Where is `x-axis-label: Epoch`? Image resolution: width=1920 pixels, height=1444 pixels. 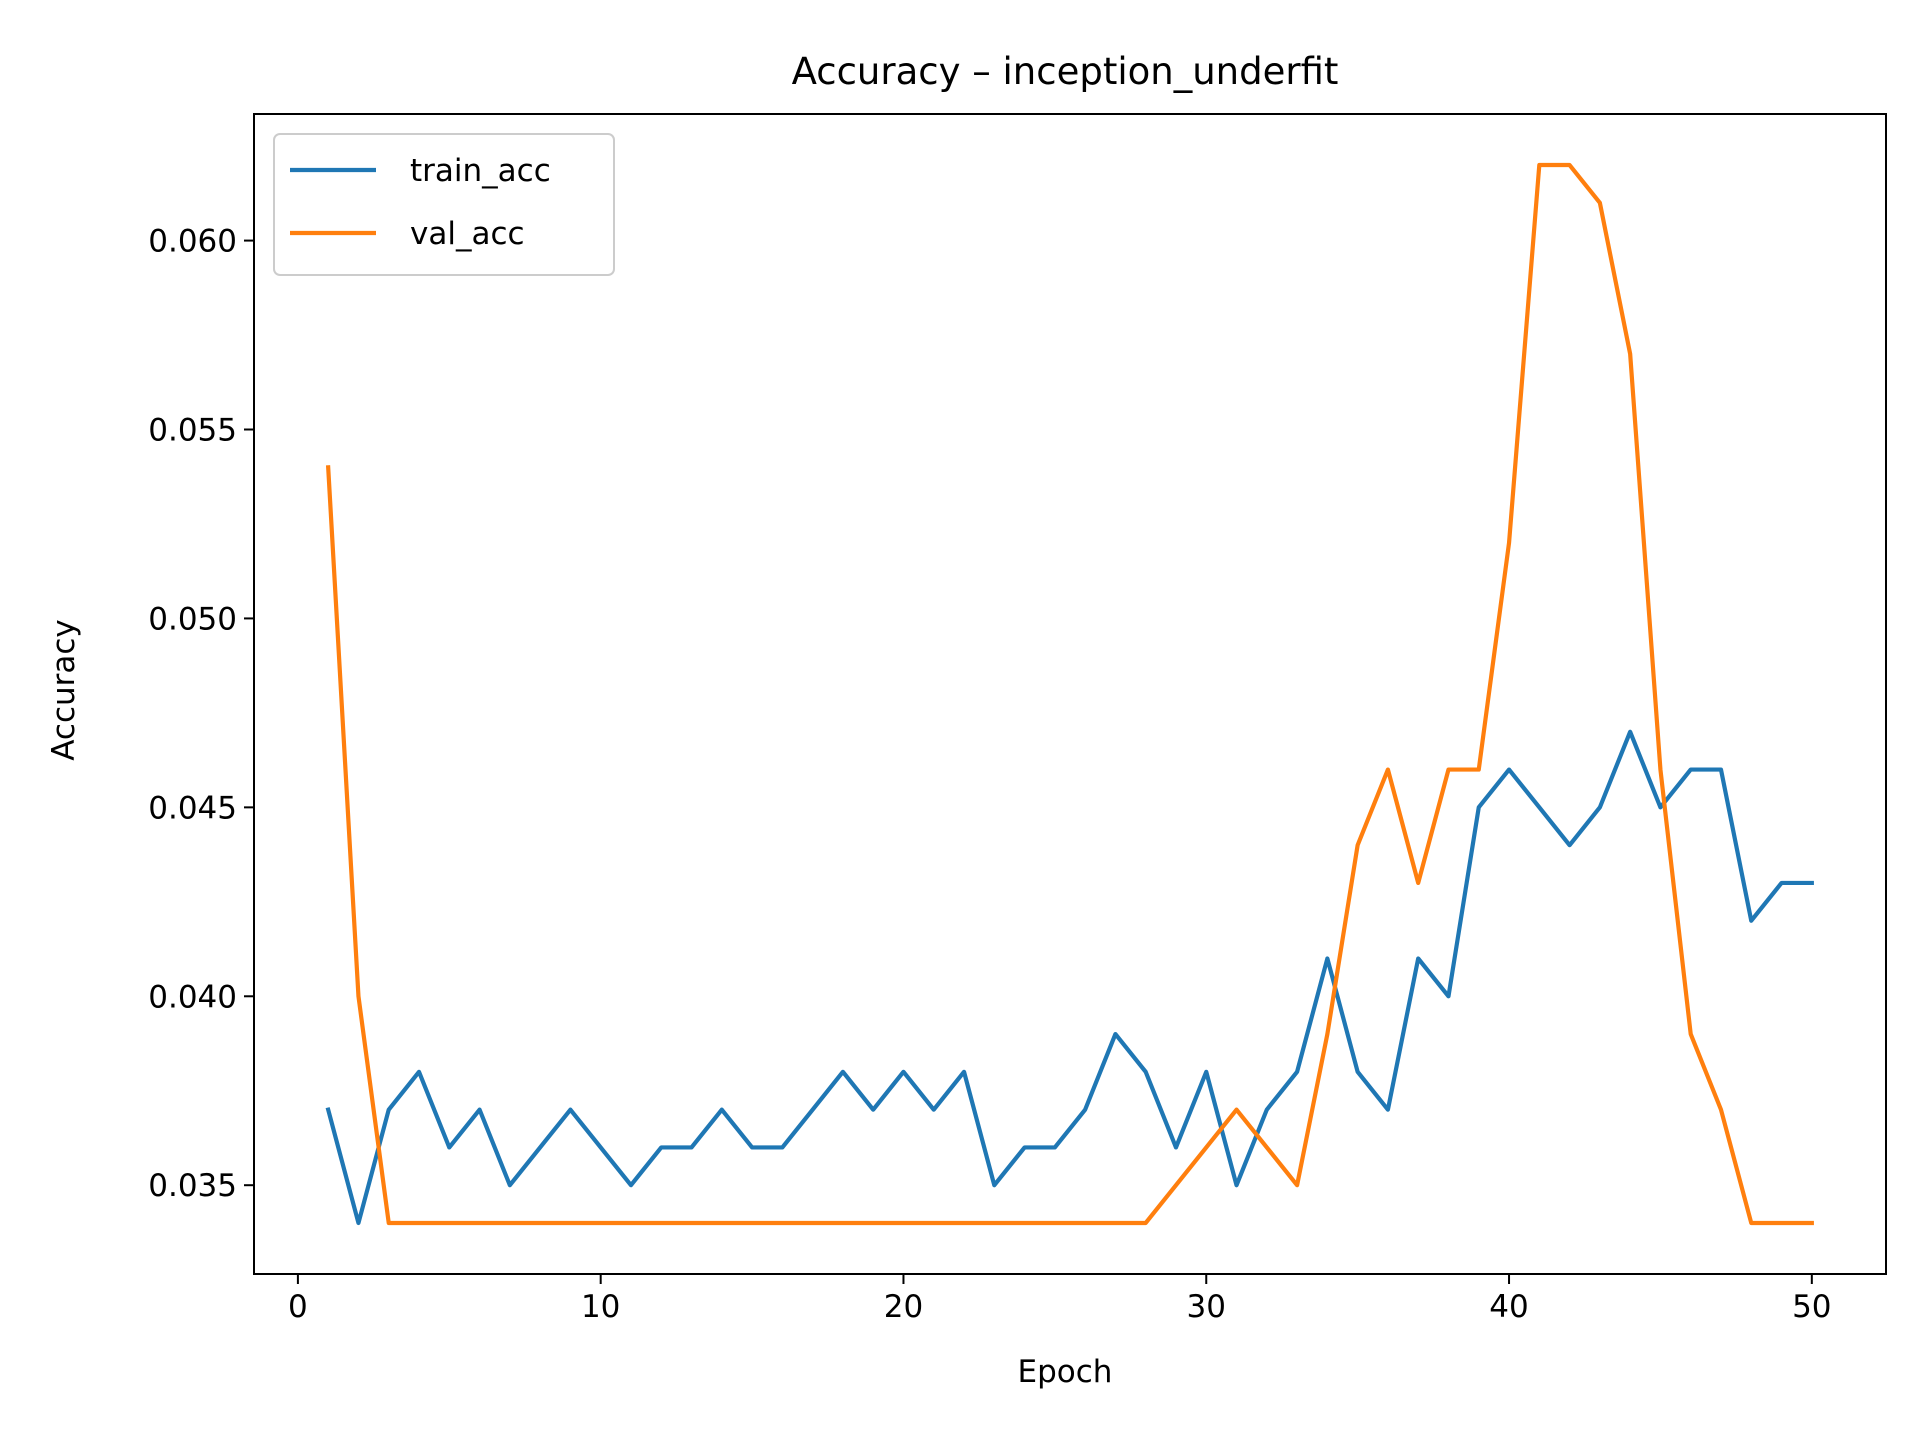
x-axis-label: Epoch is located at coordinates (1065, 1372).